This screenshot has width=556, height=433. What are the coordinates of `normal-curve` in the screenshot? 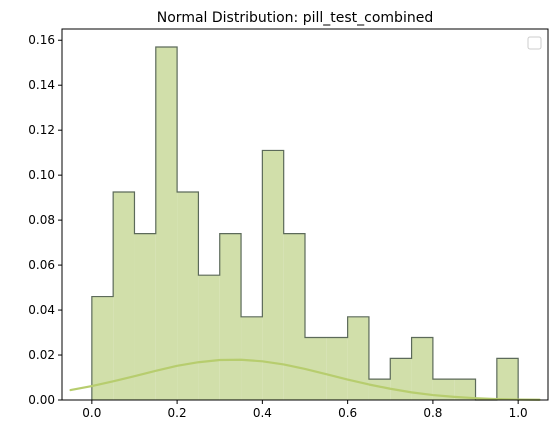 It's located at (305, 379).